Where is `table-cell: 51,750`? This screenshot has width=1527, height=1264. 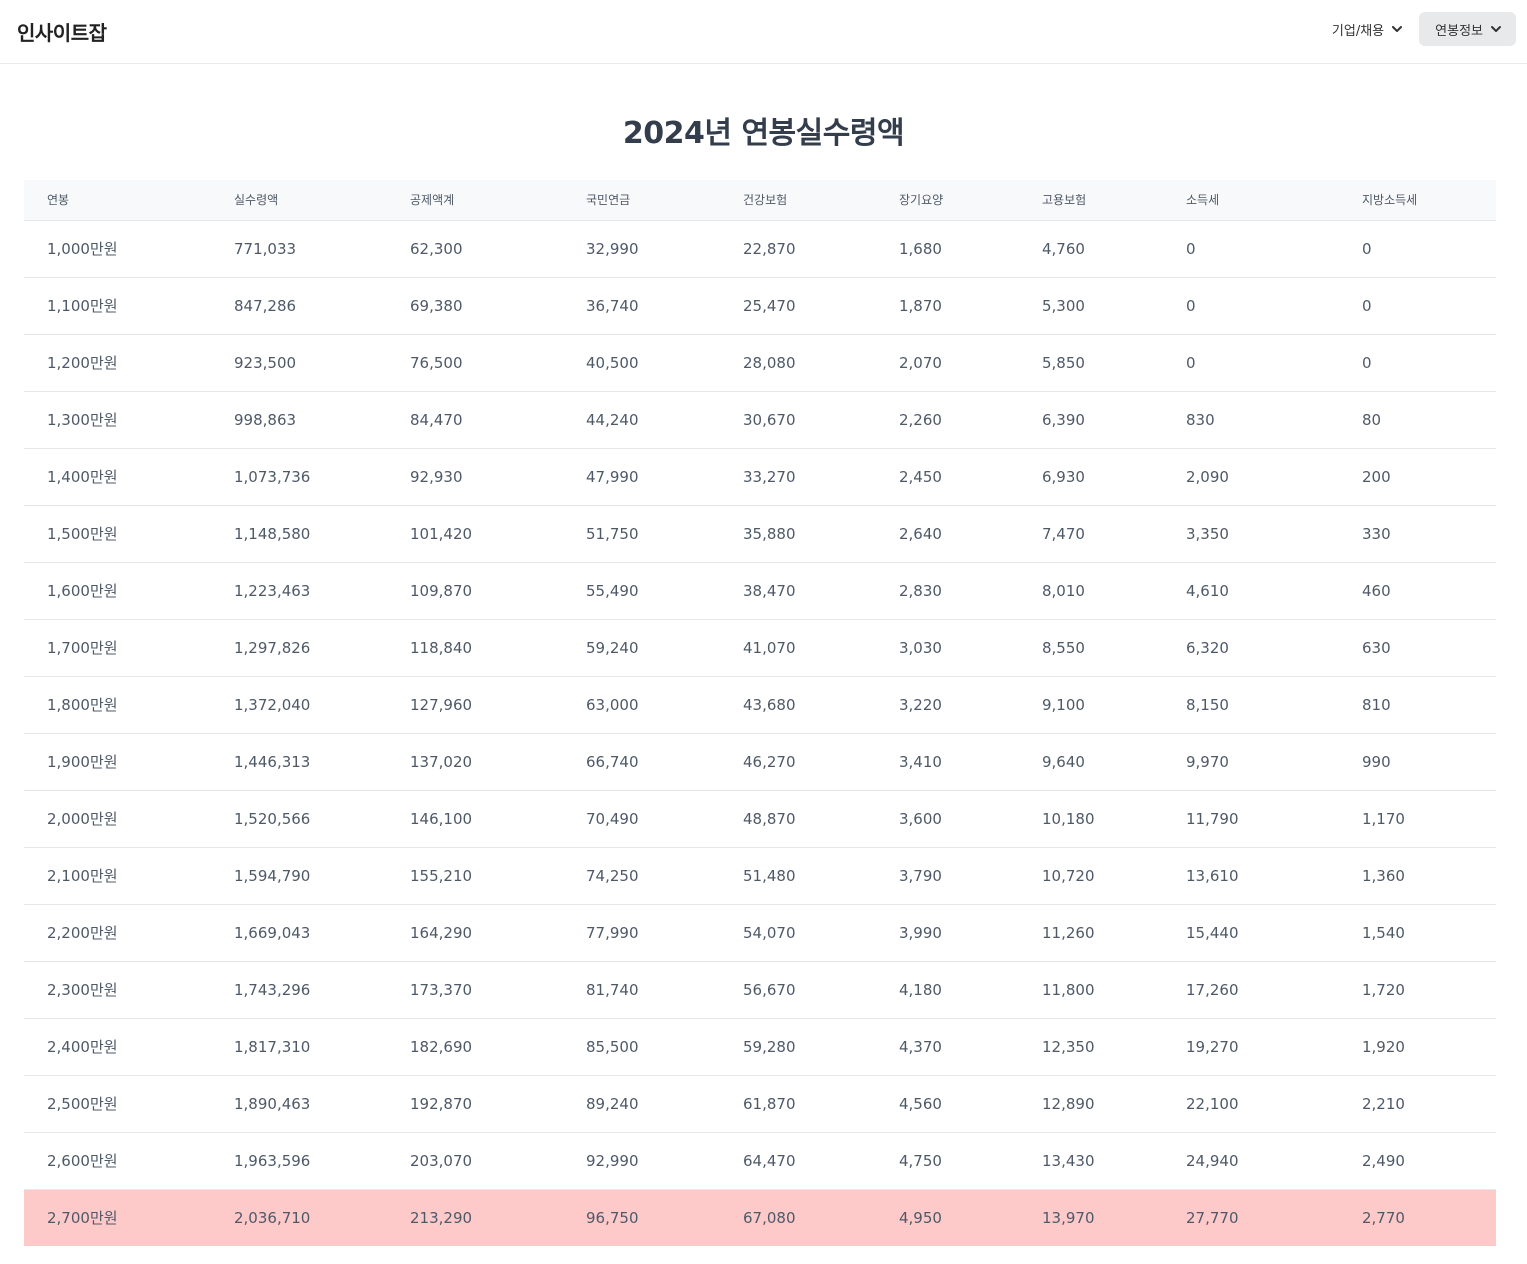 table-cell: 51,750 is located at coordinates (612, 533).